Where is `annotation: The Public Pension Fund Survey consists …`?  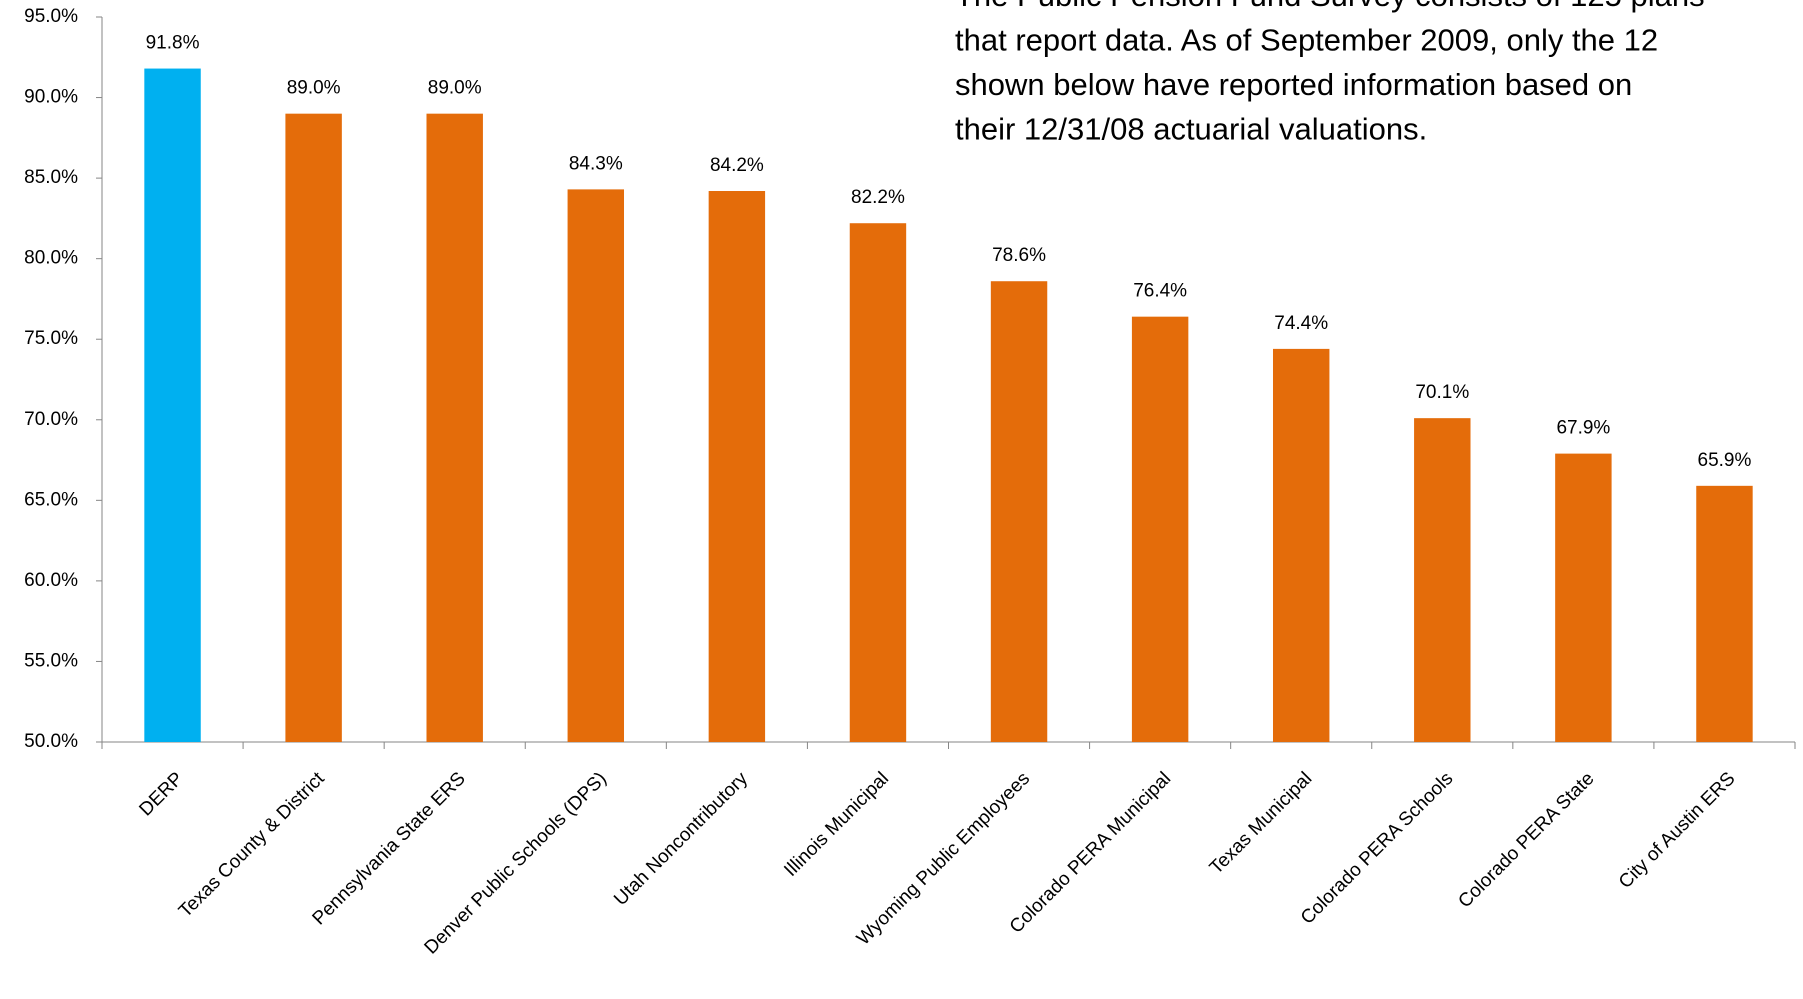
annotation: The Public Pension Fund Survey consists … is located at coordinates (1330, 6).